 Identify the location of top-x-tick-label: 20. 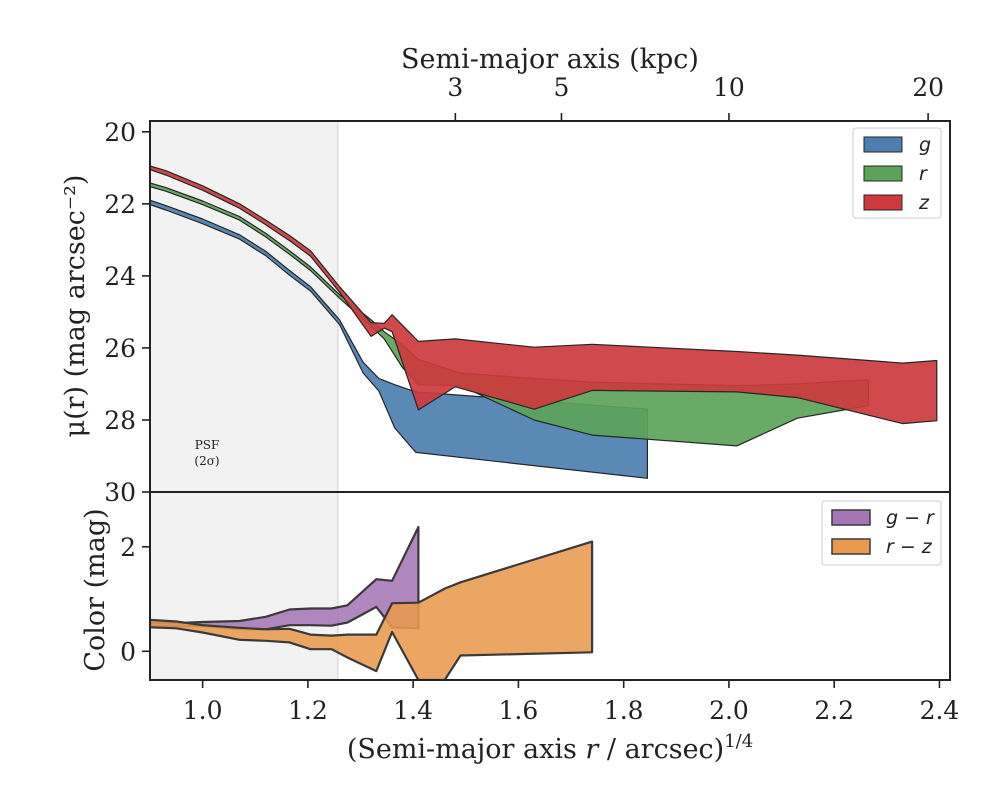
(928, 87).